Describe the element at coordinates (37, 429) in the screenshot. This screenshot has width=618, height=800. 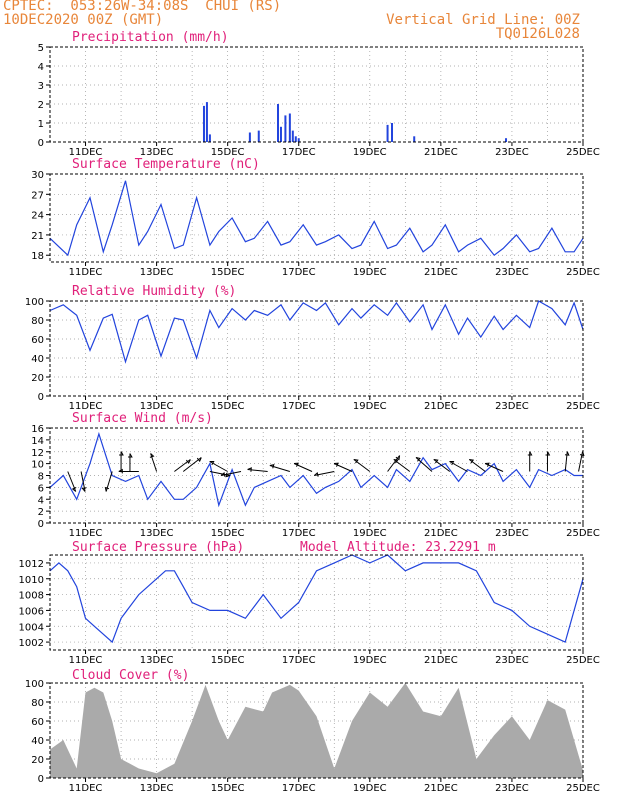
I see `y-tick-label: 16` at that location.